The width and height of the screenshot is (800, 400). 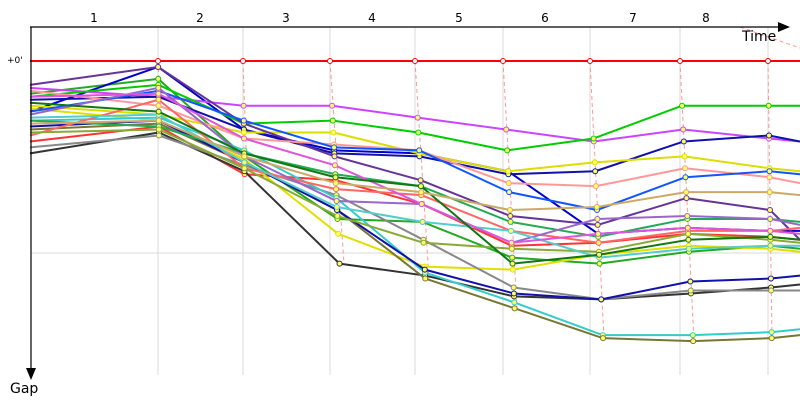 I want to click on series-line, so click(x=414, y=114).